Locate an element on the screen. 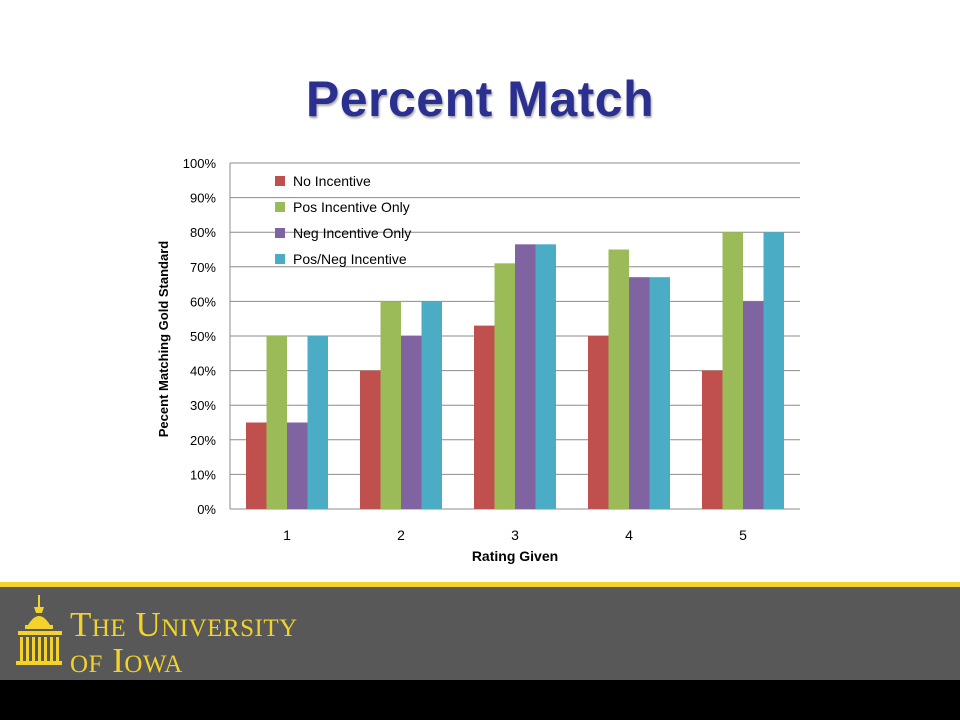  y-tick-label: 90% is located at coordinates (203, 198).